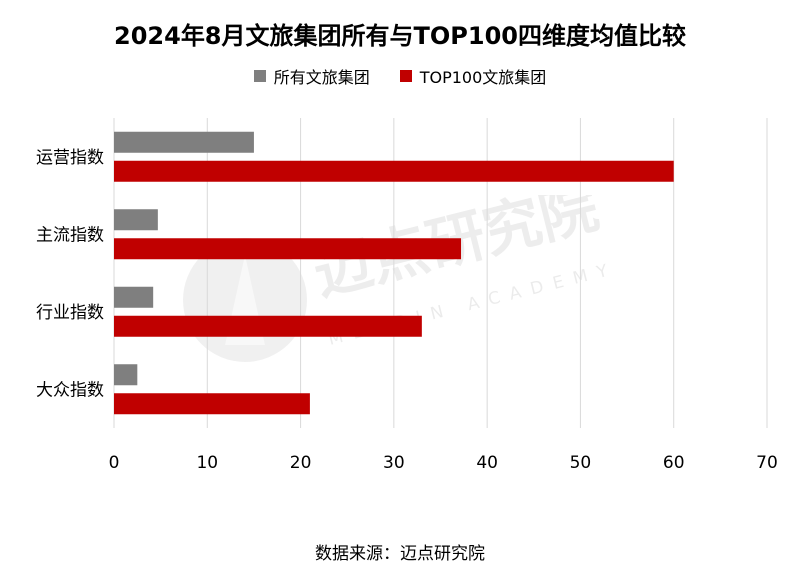 This screenshot has width=800, height=574. I want to click on legend-swatch-top100, so click(405, 76).